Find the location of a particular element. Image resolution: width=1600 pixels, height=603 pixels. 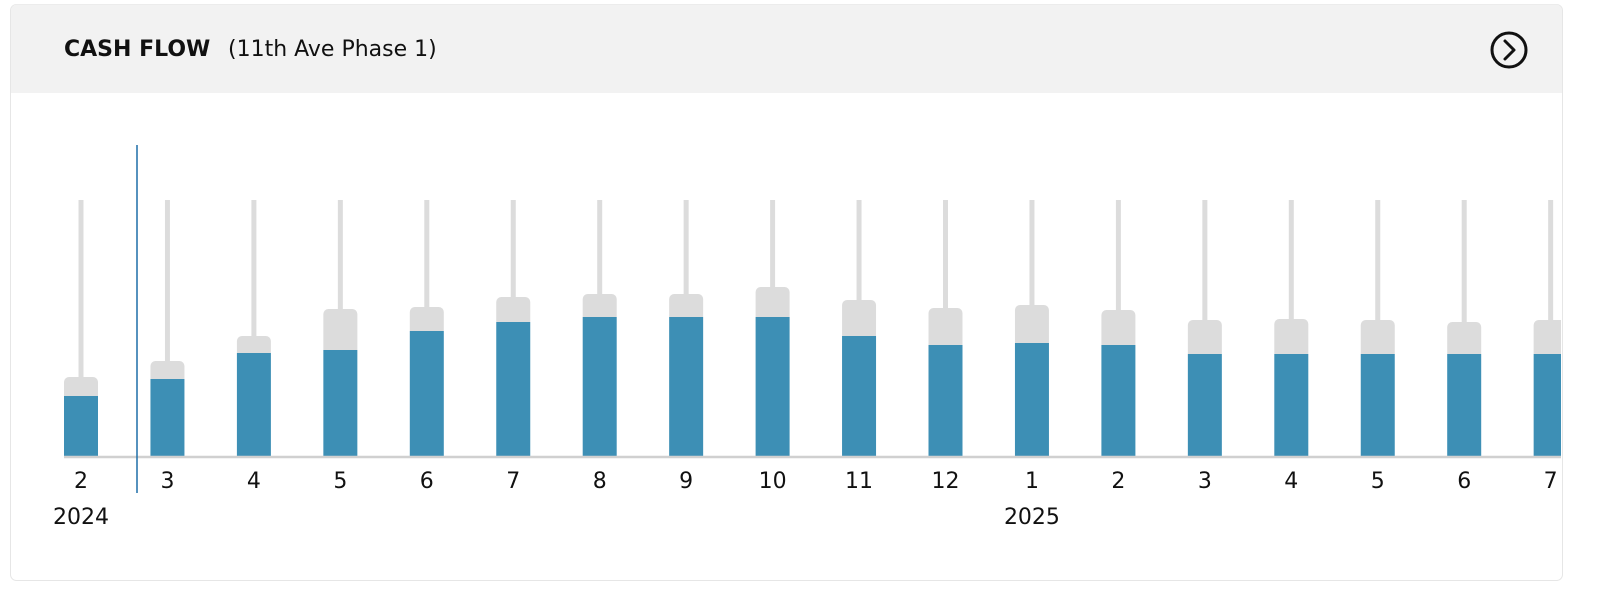

x-tick-label: 10 is located at coordinates (773, 481).